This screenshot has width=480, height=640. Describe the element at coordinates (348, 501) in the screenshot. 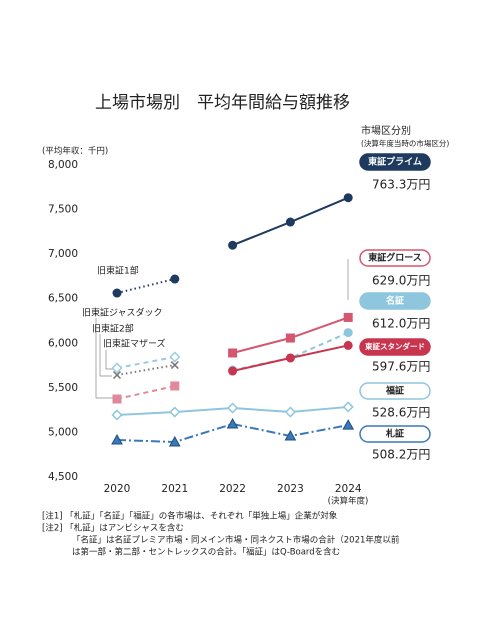

I see `x-note: (決算年度)` at that location.